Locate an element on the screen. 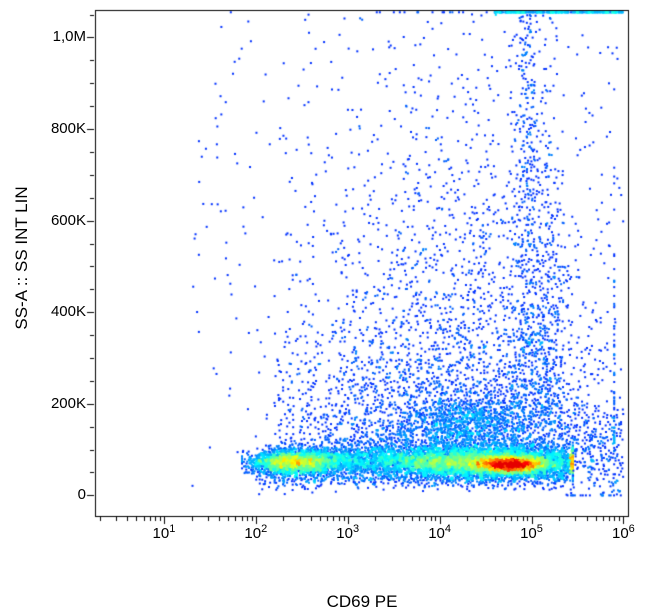 The height and width of the screenshot is (613, 650). x-axis-label: CD69 PE is located at coordinates (362, 601).